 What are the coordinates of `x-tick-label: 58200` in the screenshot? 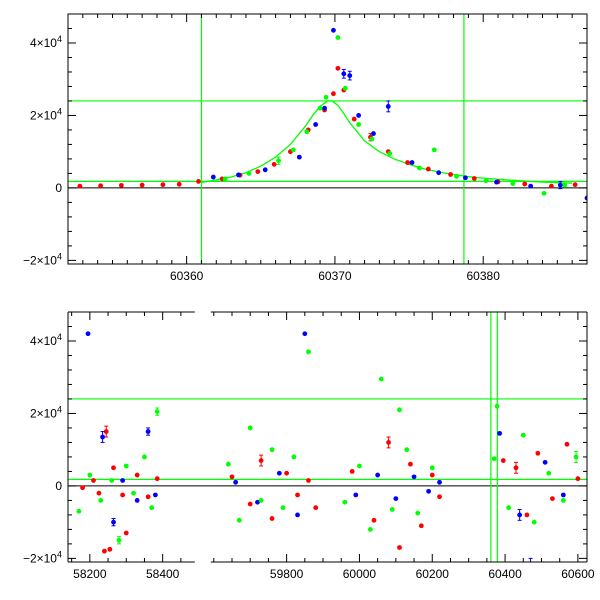 It's located at (90, 574).